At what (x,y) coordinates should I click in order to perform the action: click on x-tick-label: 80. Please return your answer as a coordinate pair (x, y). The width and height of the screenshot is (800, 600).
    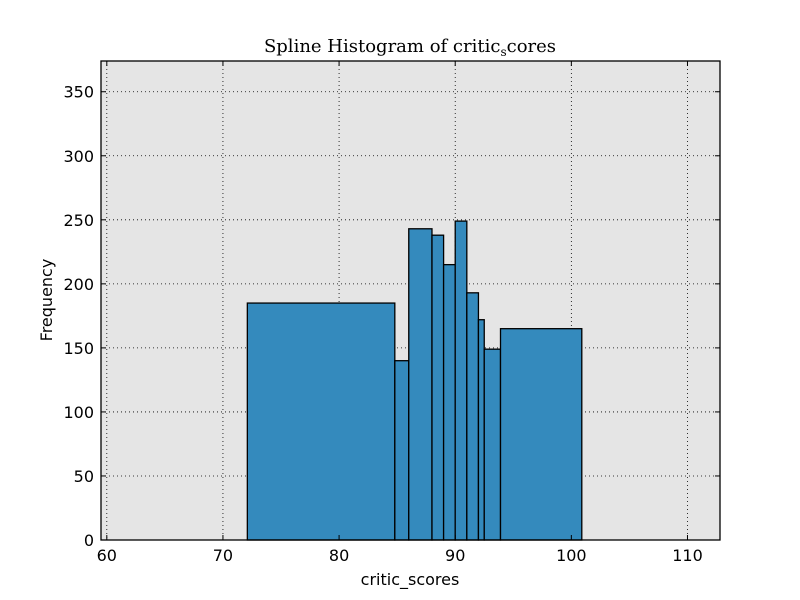
    Looking at the image, I should click on (339, 555).